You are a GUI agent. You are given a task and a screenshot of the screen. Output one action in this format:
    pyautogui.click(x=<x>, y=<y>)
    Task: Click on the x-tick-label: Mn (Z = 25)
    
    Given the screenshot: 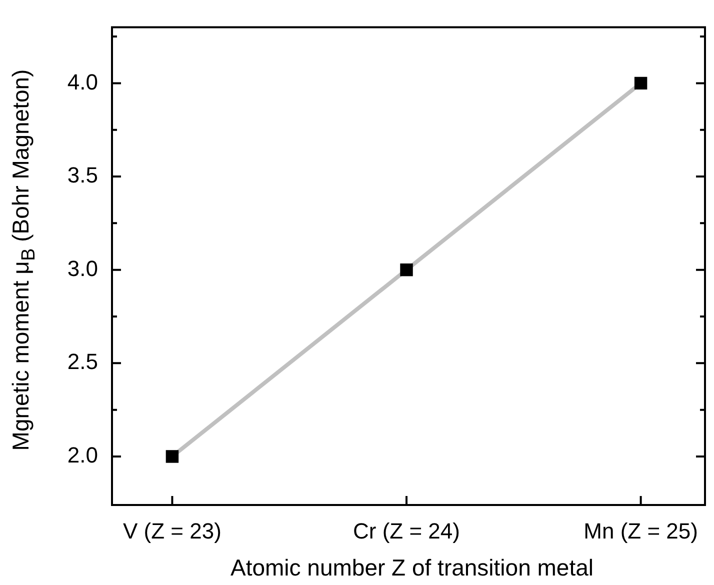 What is the action you would take?
    pyautogui.click(x=641, y=531)
    